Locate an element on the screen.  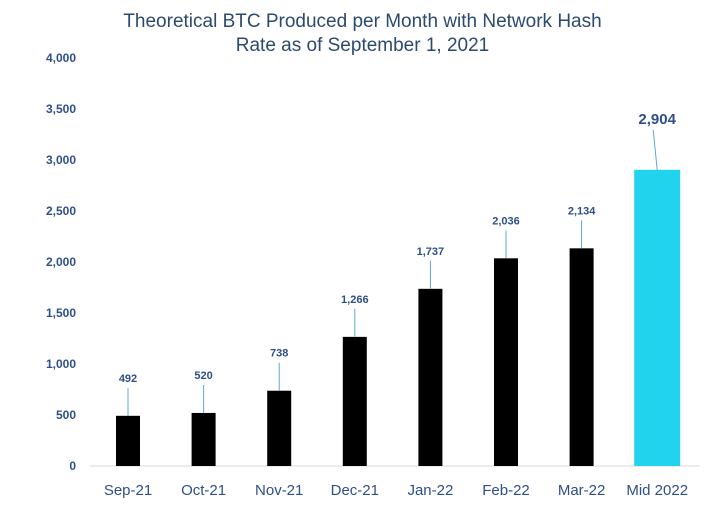
data-label: 2,134 is located at coordinates (582, 211).